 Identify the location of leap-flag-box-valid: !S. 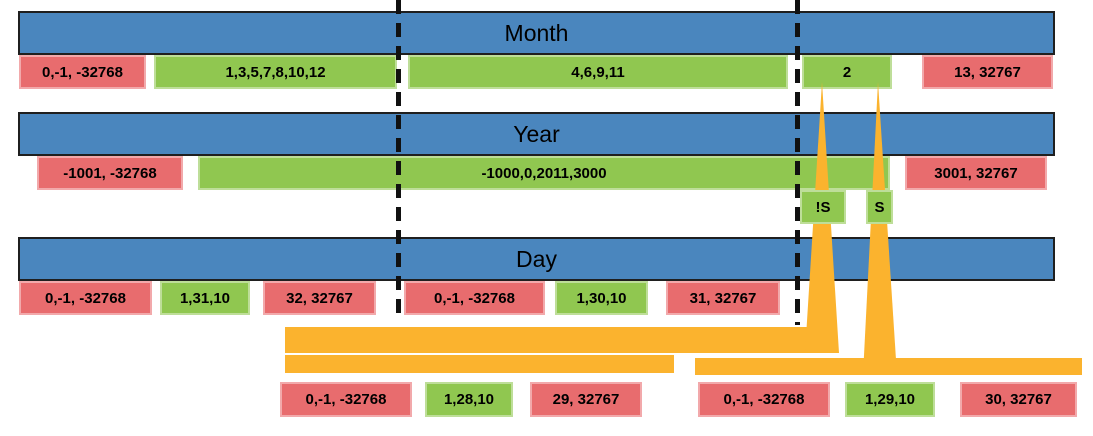
(823, 207).